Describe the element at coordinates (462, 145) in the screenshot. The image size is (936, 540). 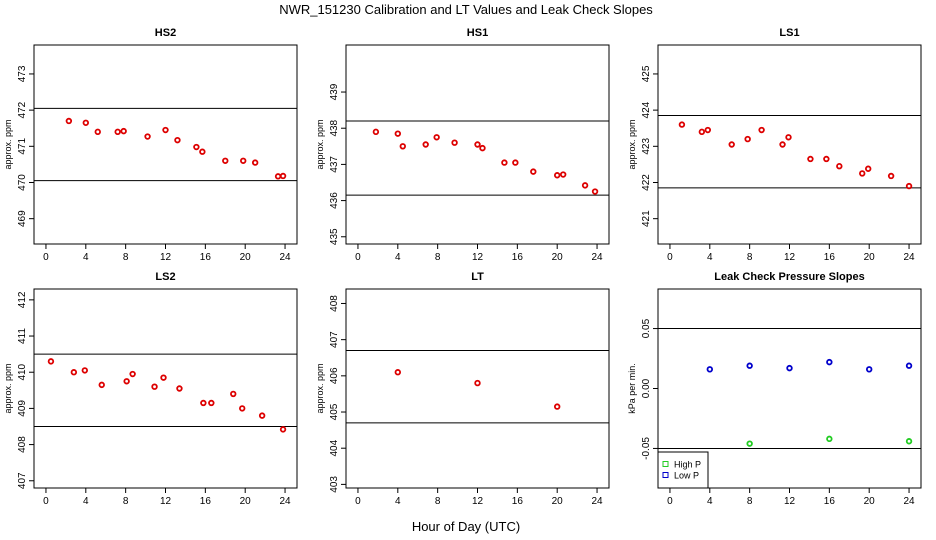
I see `panel-1: HS1 0 4 8 12 16 20 24 435 436 437 438 439 approx. ppm` at that location.